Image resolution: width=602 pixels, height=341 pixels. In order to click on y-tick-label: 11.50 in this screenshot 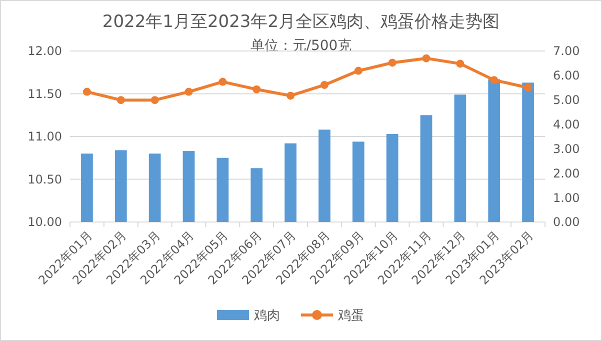, I will do `click(45, 93)`.